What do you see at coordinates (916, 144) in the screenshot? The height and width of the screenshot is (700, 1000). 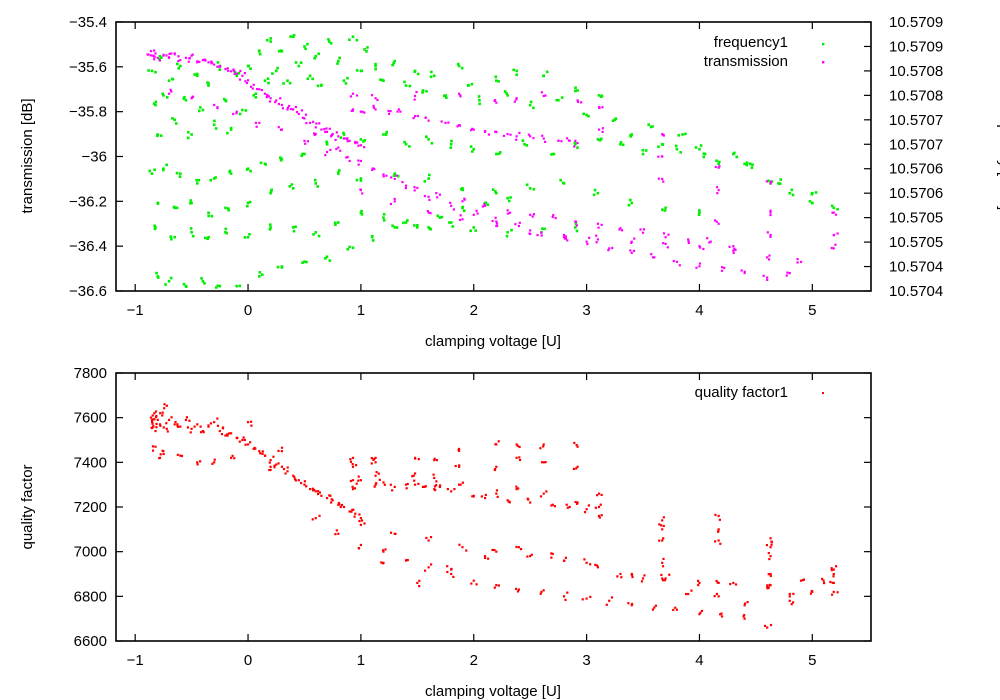 I see `y2-tick-label: 10.5707` at bounding box center [916, 144].